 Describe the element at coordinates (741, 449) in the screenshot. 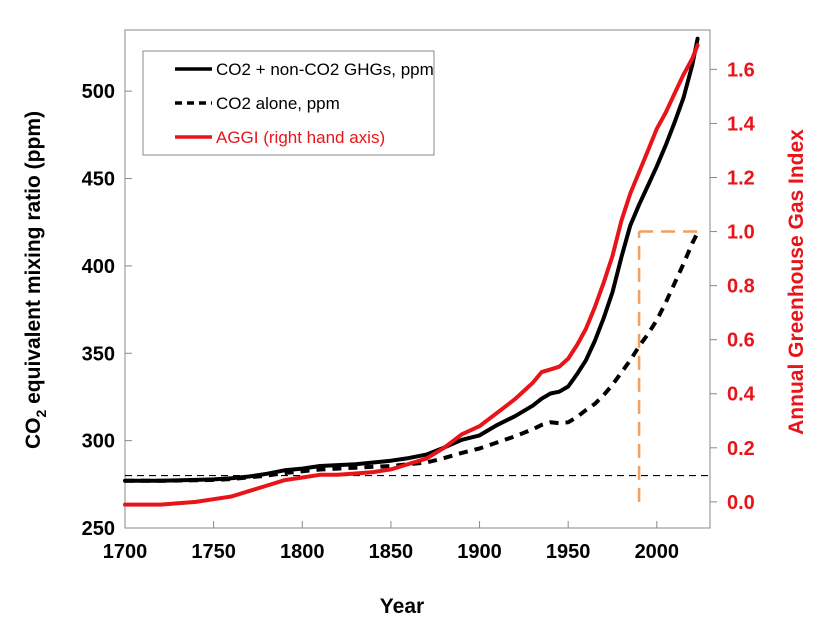

I see `y2-tick-label: 0.2` at that location.